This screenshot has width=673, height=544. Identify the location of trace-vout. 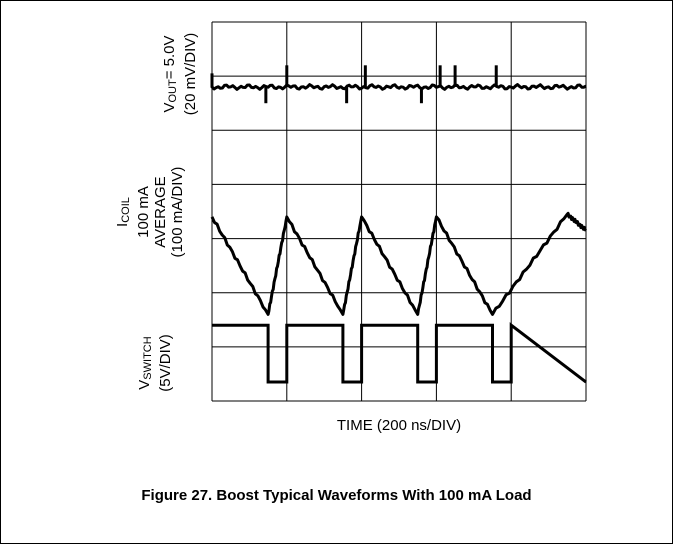
(398, 82).